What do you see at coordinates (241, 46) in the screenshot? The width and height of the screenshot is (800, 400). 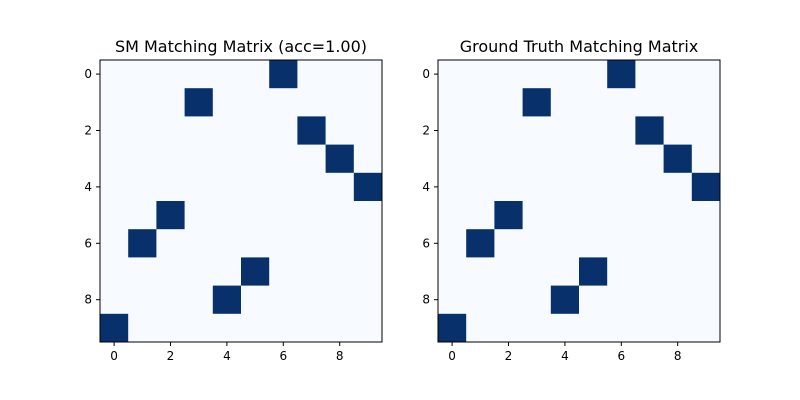 I see `chart-title: SM Matching Matrix (acc=1.00)` at bounding box center [241, 46].